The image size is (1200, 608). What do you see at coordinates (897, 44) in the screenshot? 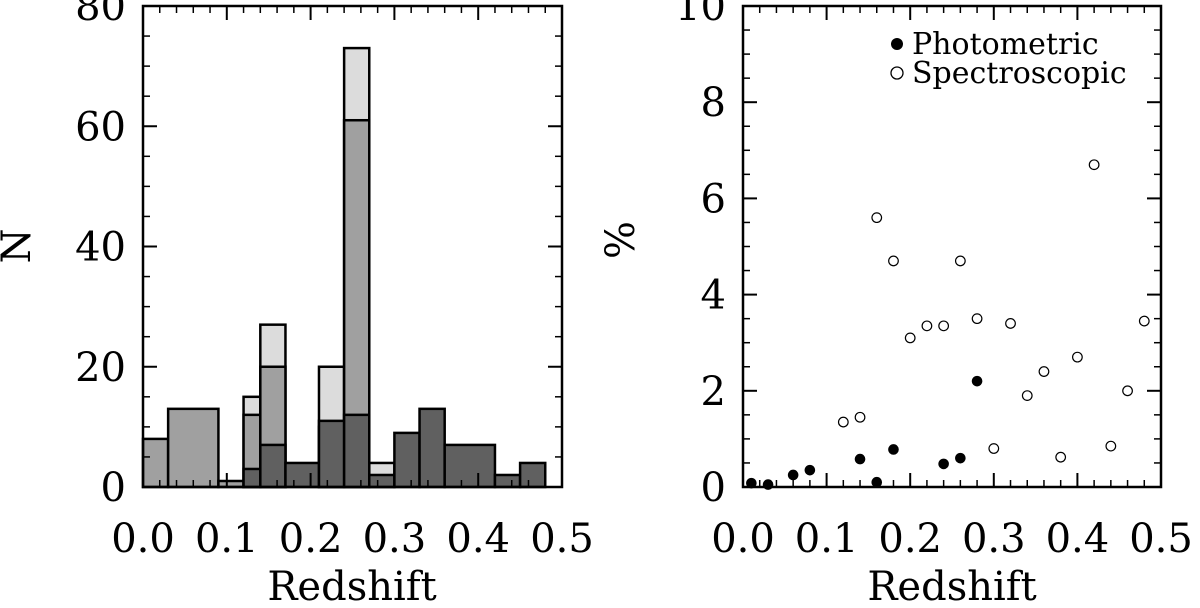
I see `legend-photometric-marker` at bounding box center [897, 44].